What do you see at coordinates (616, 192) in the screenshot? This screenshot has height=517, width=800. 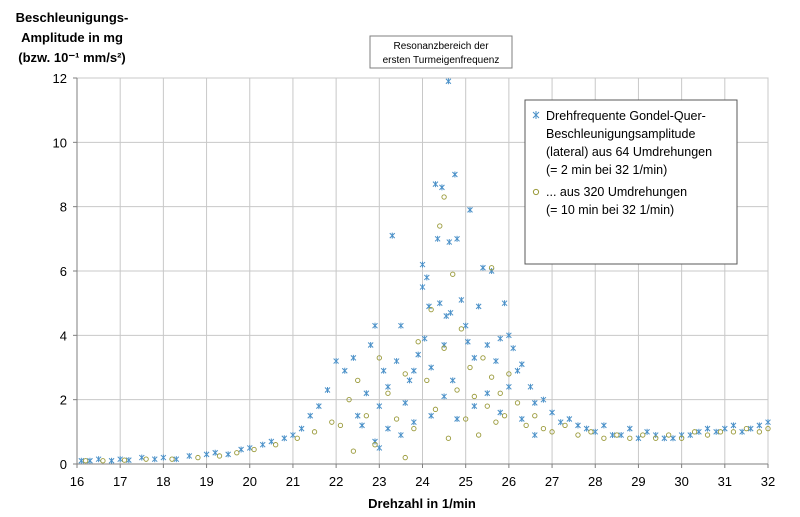 I see `legend-series-2-line-1: ... aus 320 Umdrehungen` at bounding box center [616, 192].